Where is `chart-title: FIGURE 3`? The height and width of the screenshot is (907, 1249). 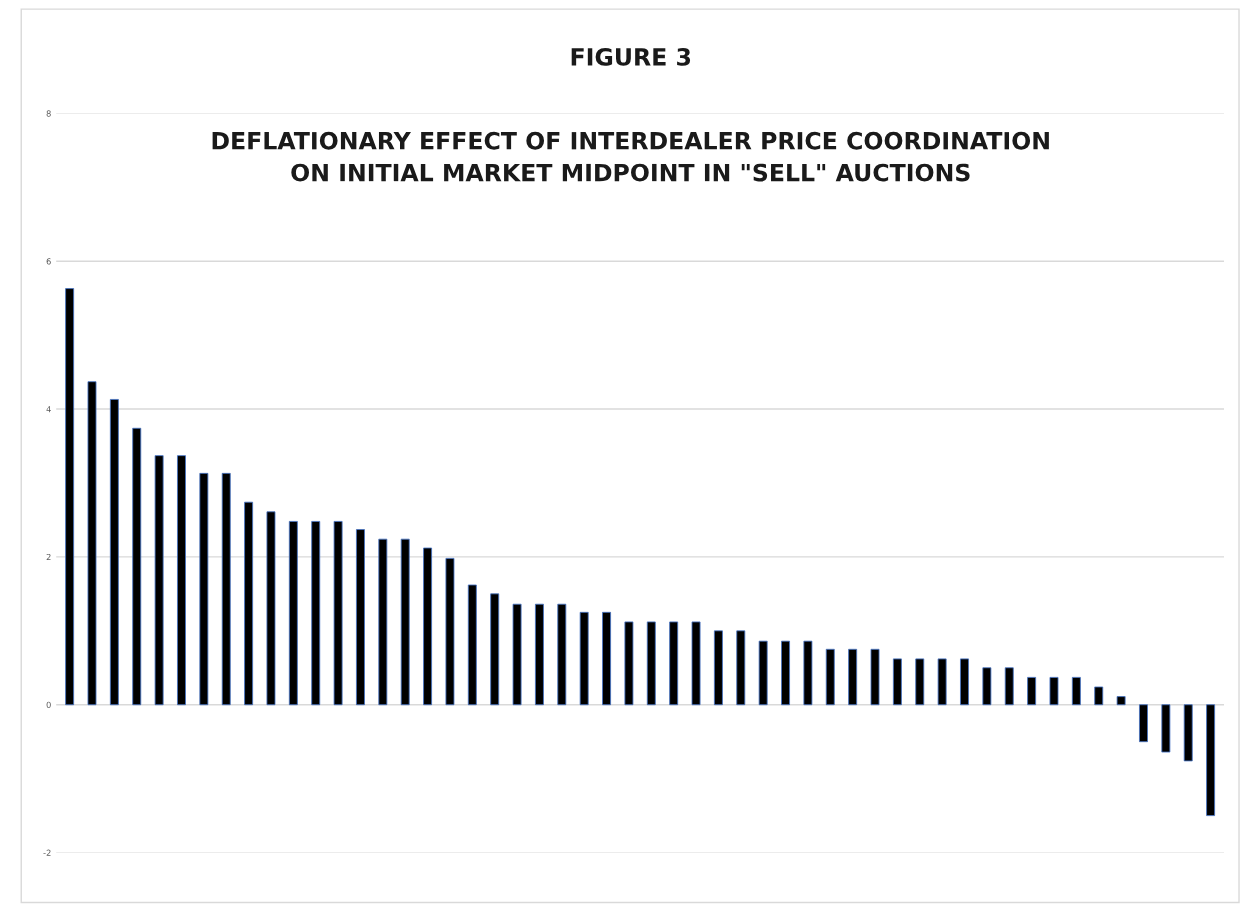
chart-title: FIGURE 3 is located at coordinates (631, 56).